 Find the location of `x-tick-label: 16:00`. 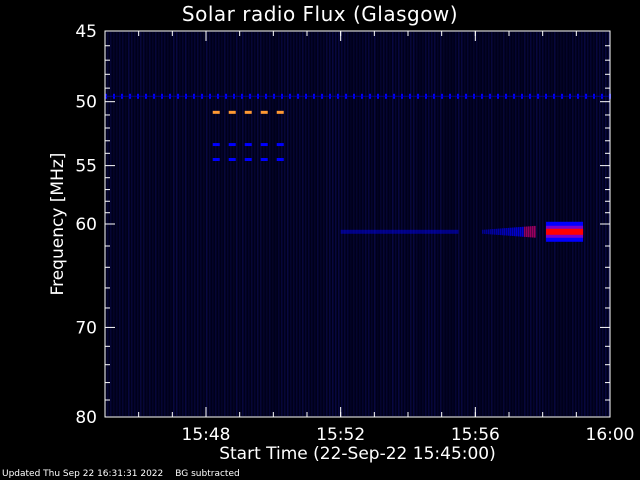

x-tick-label: 16:00 is located at coordinates (610, 435).